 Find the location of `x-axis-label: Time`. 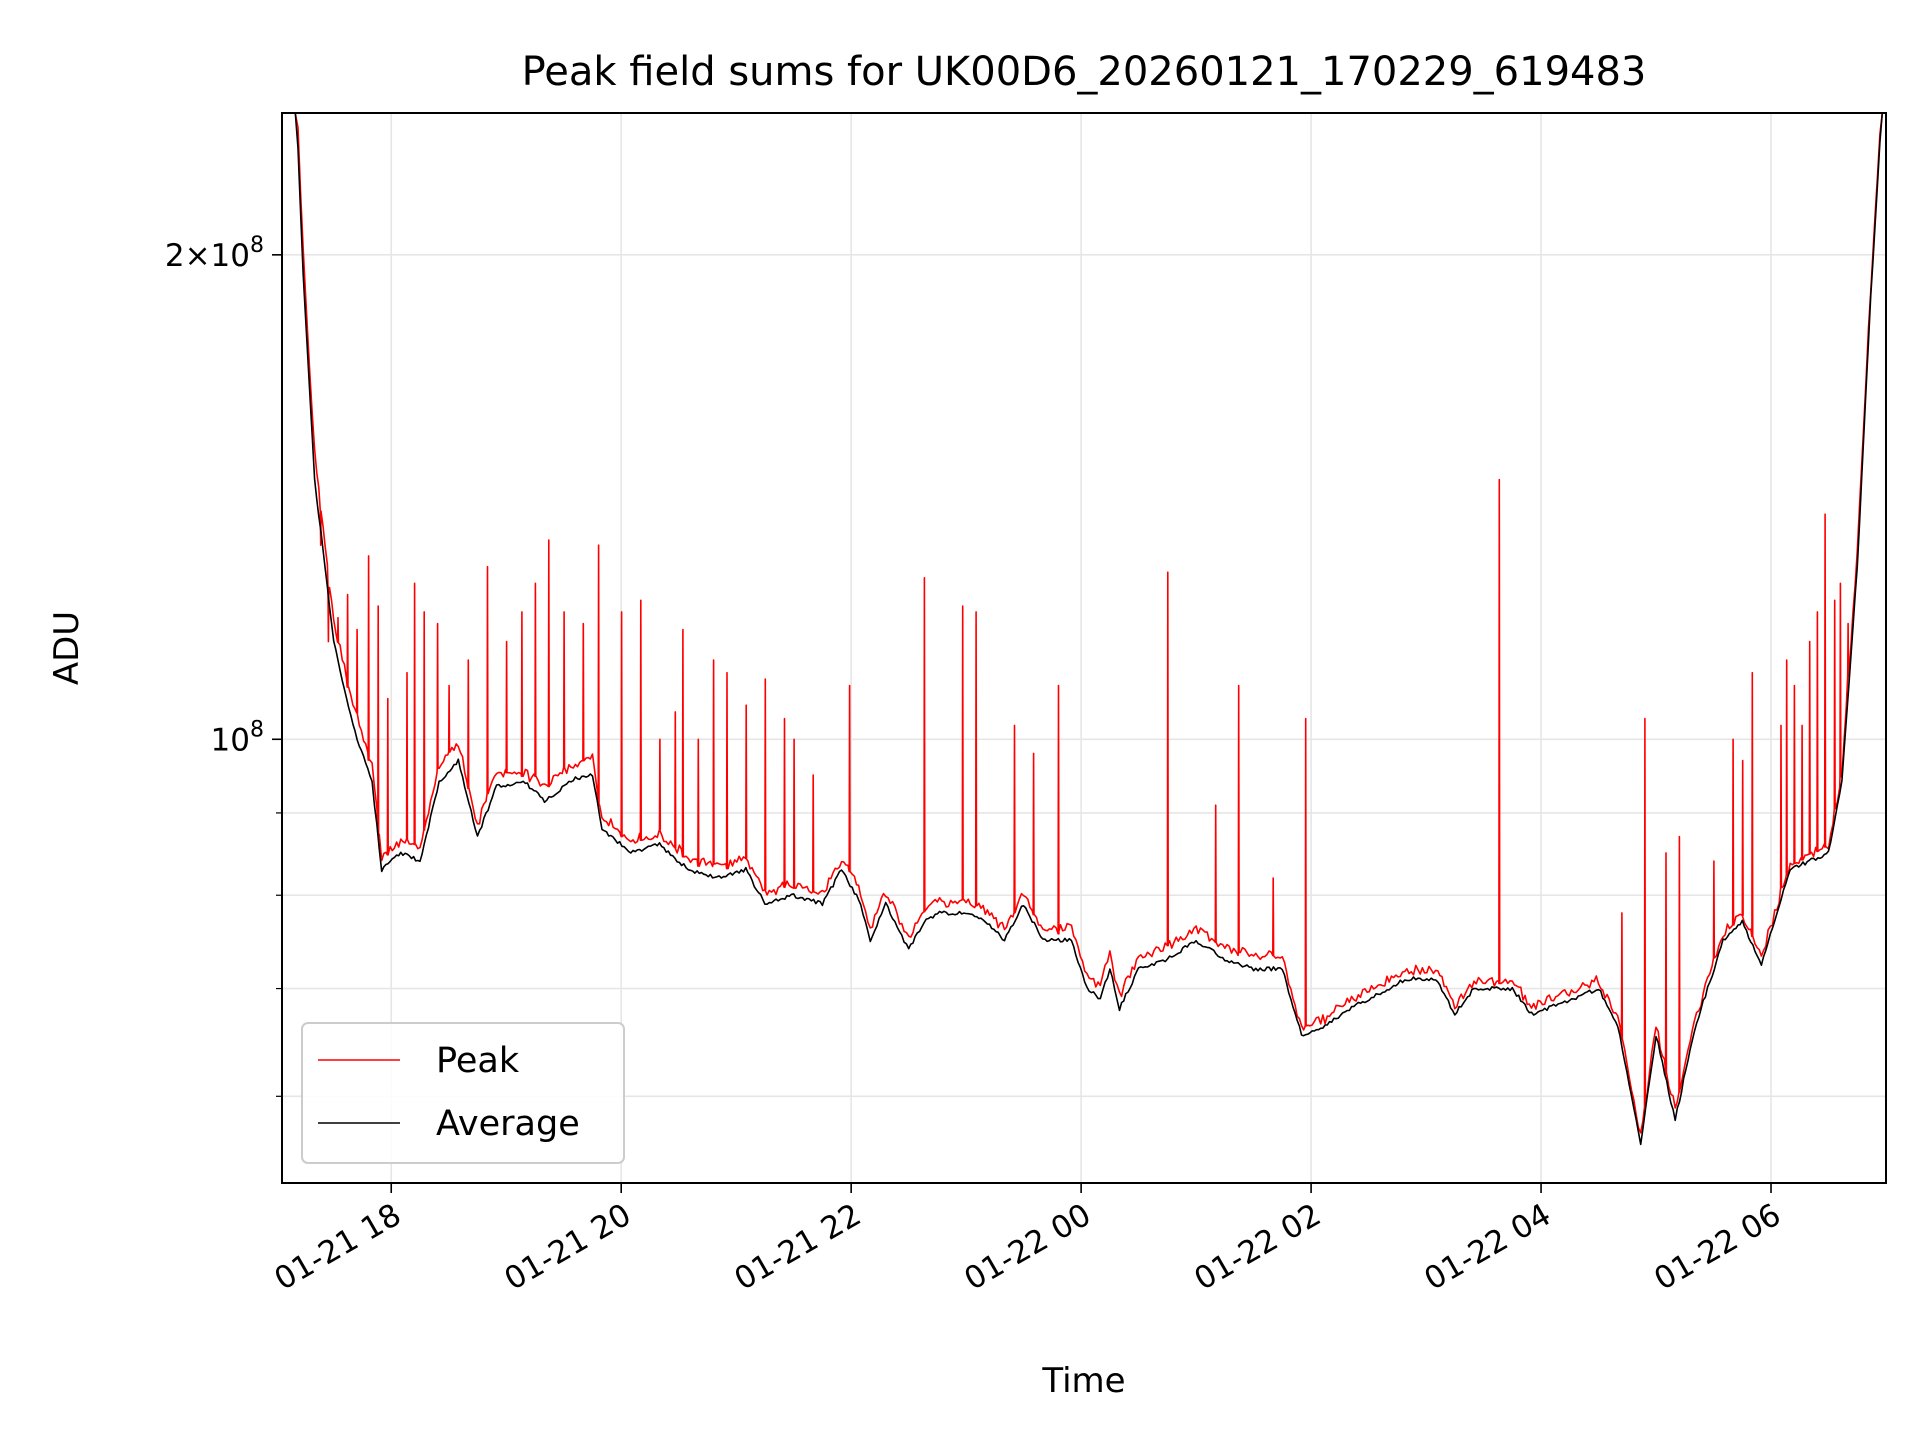

x-axis-label: Time is located at coordinates (1083, 1381).